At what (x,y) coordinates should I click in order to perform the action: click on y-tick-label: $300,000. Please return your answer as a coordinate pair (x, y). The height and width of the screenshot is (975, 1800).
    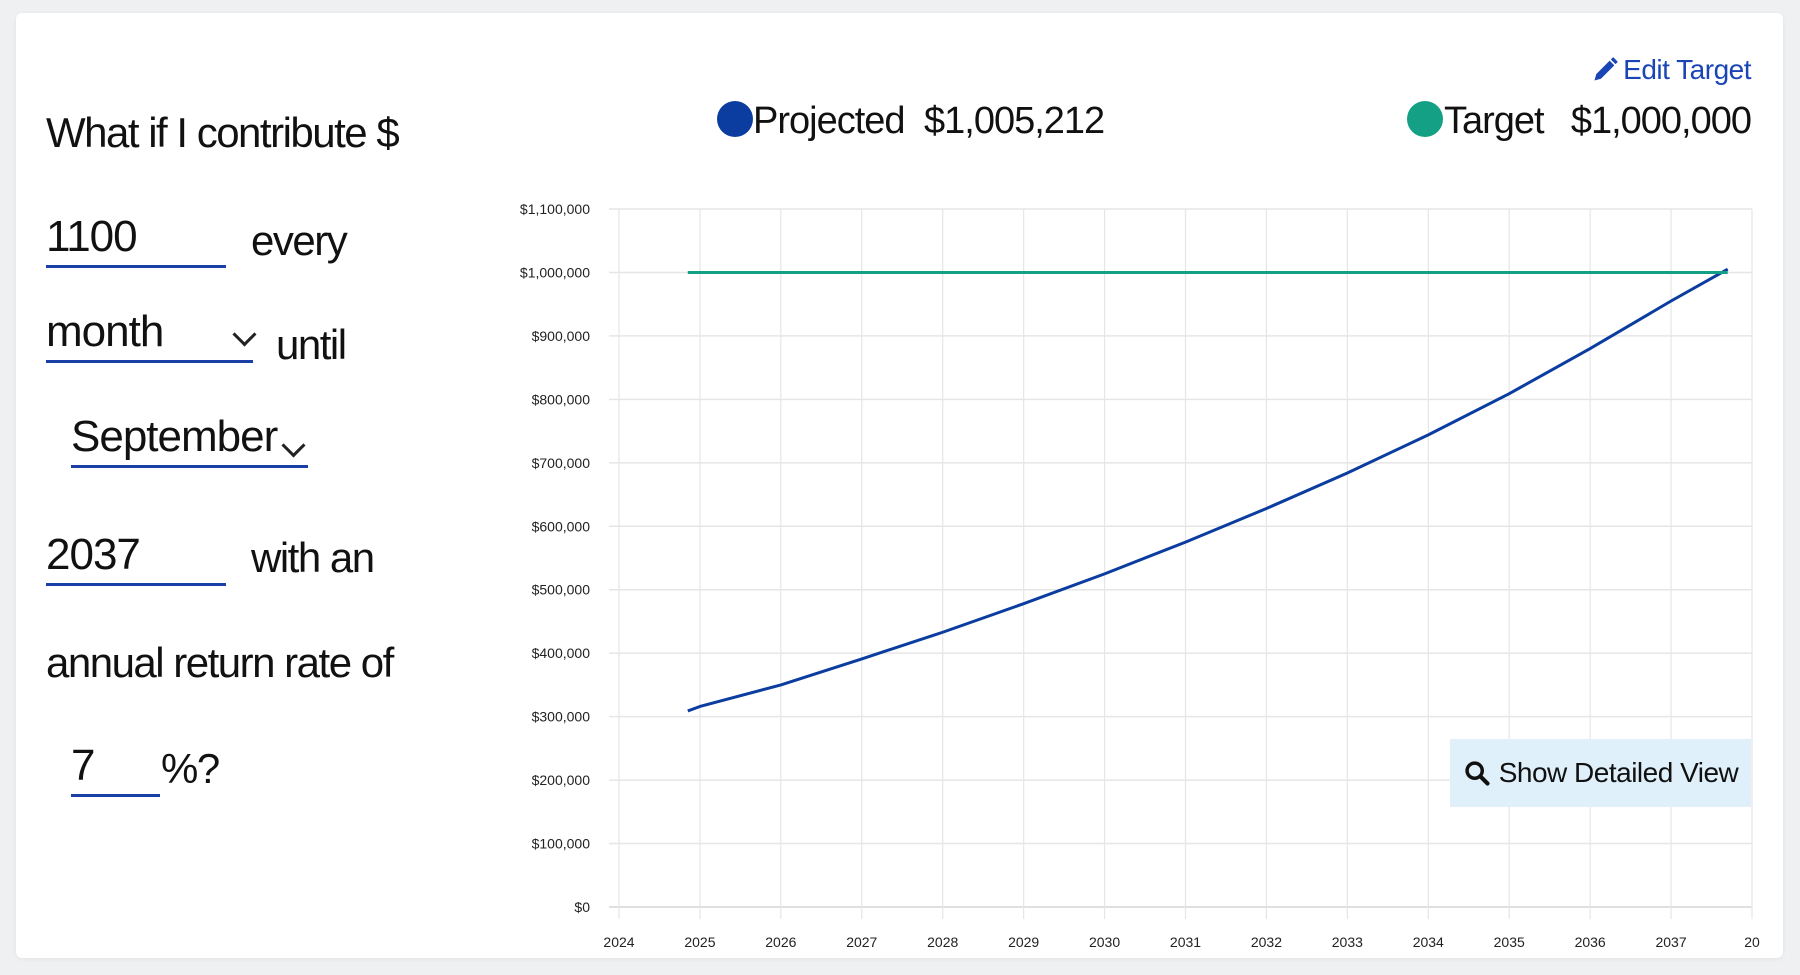
    Looking at the image, I should click on (561, 717).